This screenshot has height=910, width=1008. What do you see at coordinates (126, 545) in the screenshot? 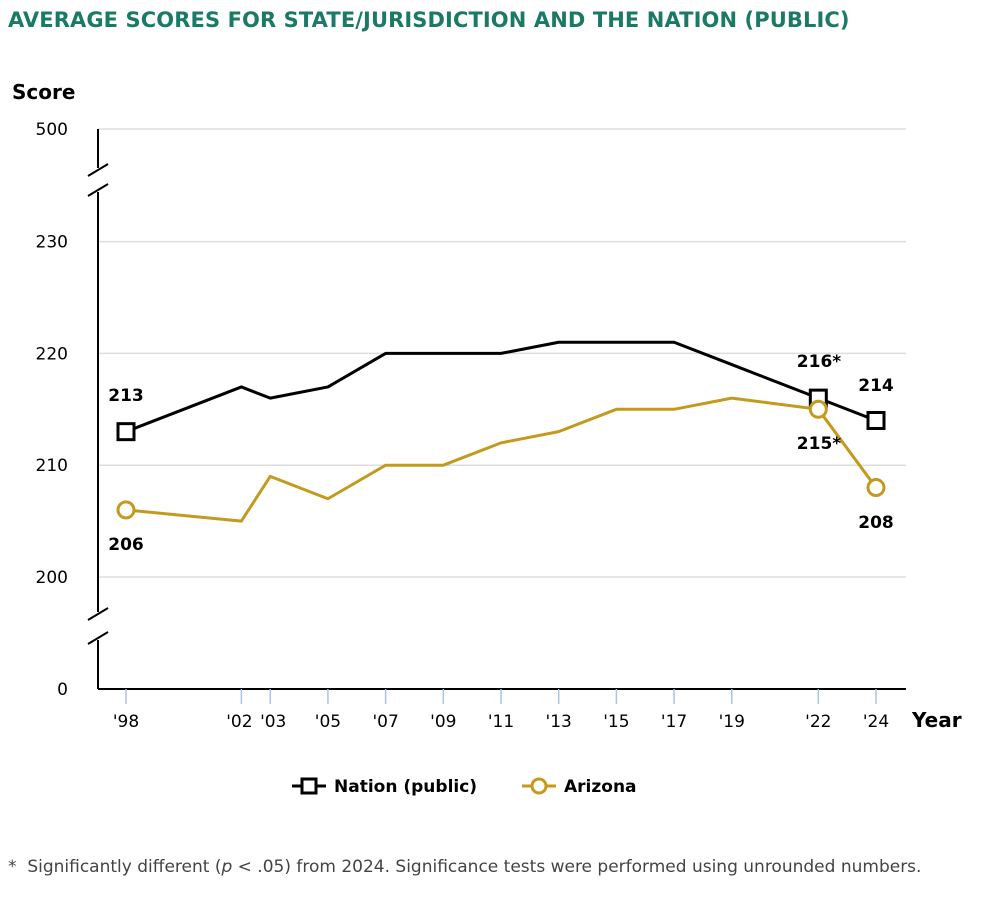
I see `data-label: 206` at bounding box center [126, 545].